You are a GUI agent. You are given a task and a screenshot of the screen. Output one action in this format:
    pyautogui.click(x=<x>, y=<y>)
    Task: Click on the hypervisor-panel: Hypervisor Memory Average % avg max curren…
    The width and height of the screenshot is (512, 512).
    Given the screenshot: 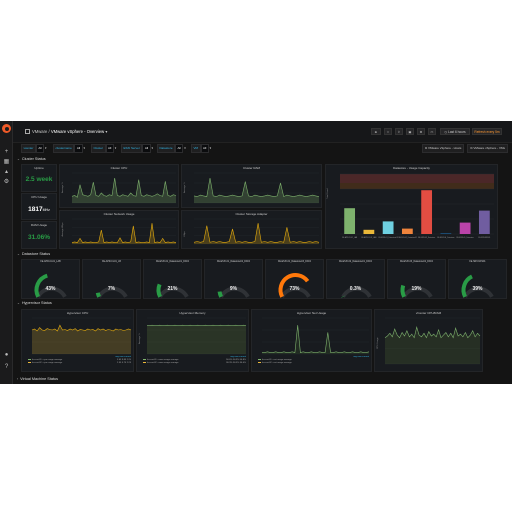 What is the action you would take?
    pyautogui.click(x=192, y=340)
    